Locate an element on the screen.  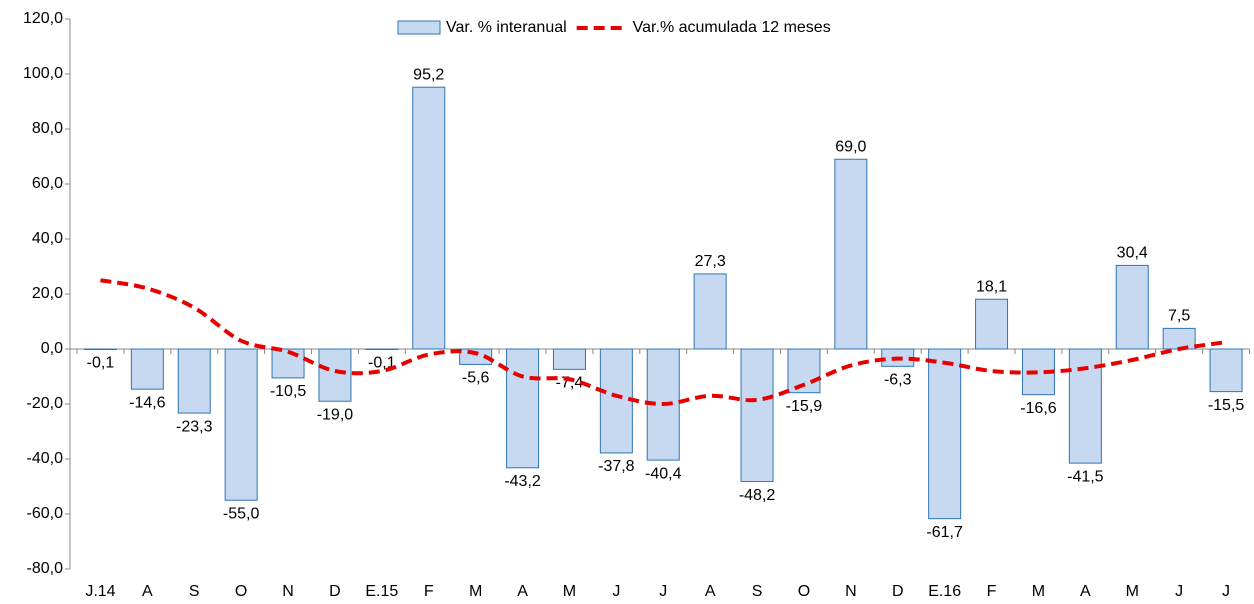
data-label: -0,1 is located at coordinates (101, 362).